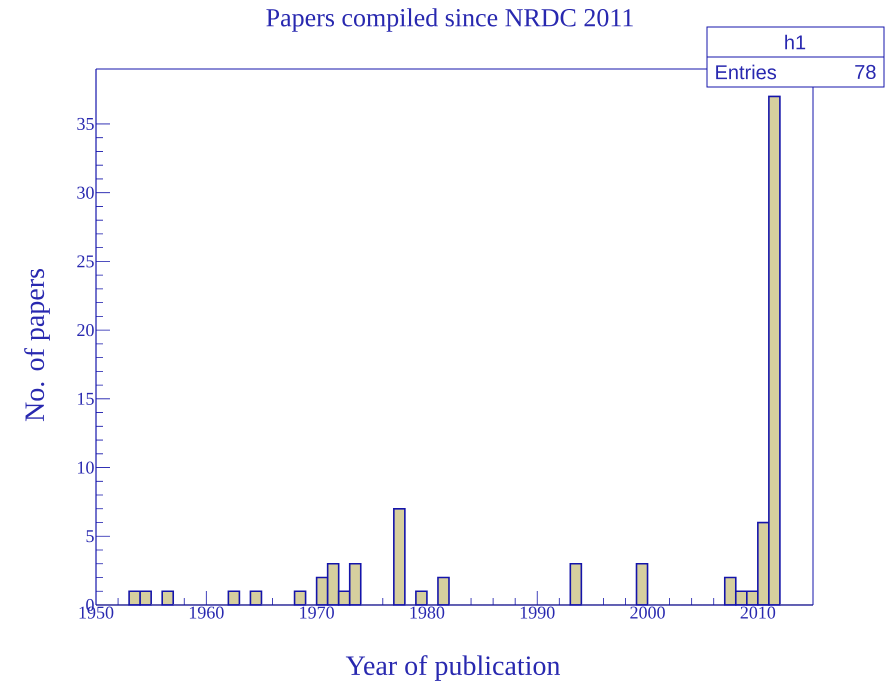  Describe the element at coordinates (90, 536) in the screenshot. I see `y-tick-label: 5` at that location.